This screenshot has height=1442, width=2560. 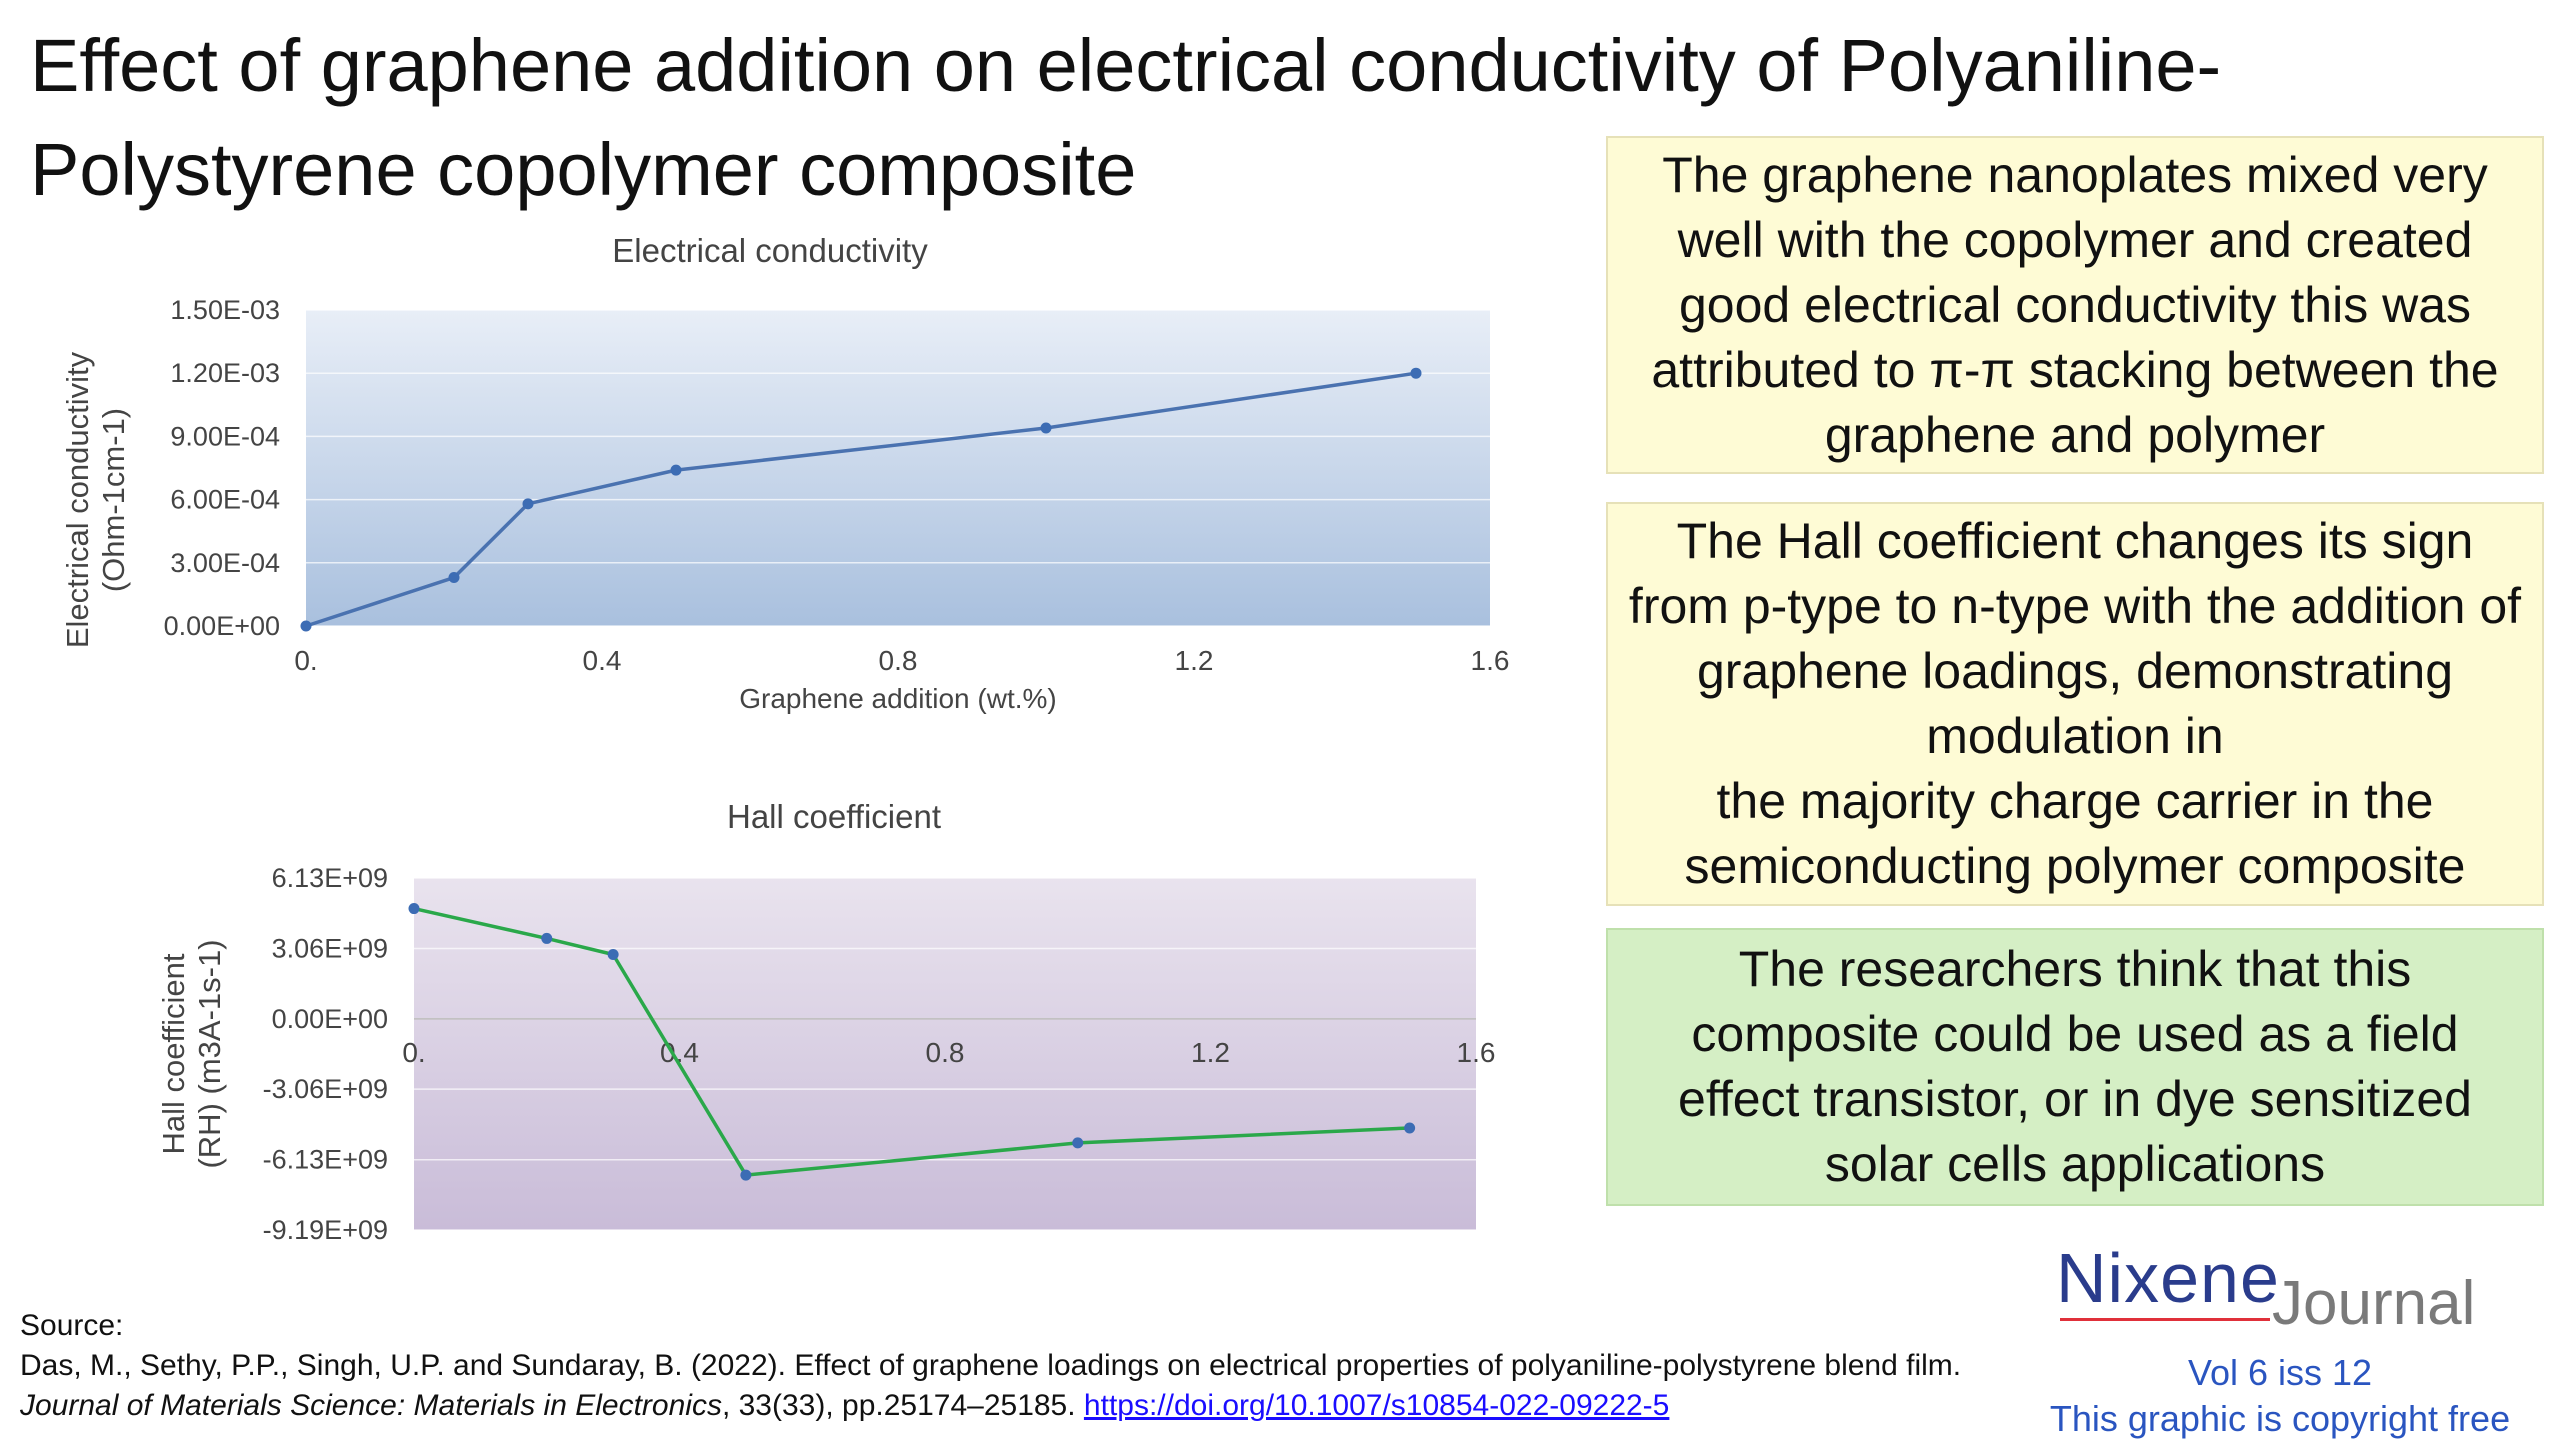 I want to click on hall-y-axis-label: Hall coefficient(RH) (m3A-1s-1), so click(x=191, y=1053).